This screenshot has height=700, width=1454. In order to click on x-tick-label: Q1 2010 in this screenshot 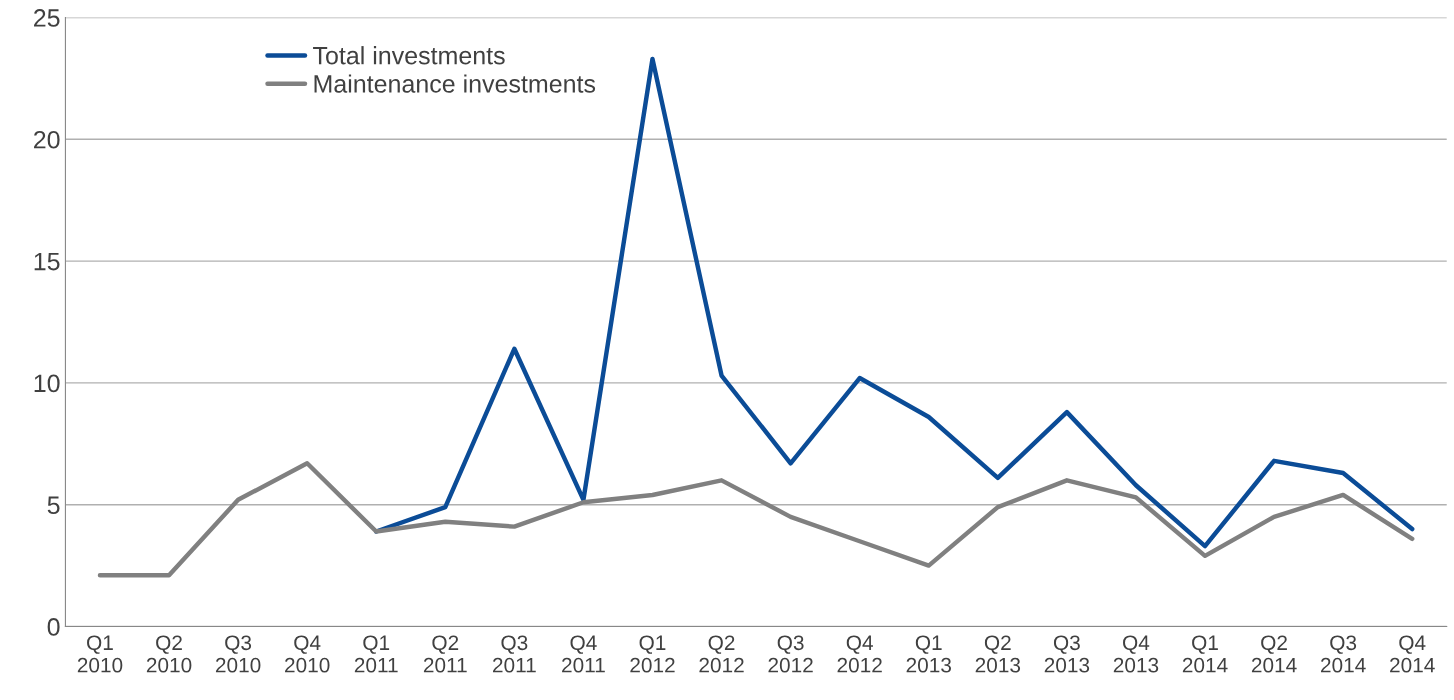, I will do `click(100, 654)`.